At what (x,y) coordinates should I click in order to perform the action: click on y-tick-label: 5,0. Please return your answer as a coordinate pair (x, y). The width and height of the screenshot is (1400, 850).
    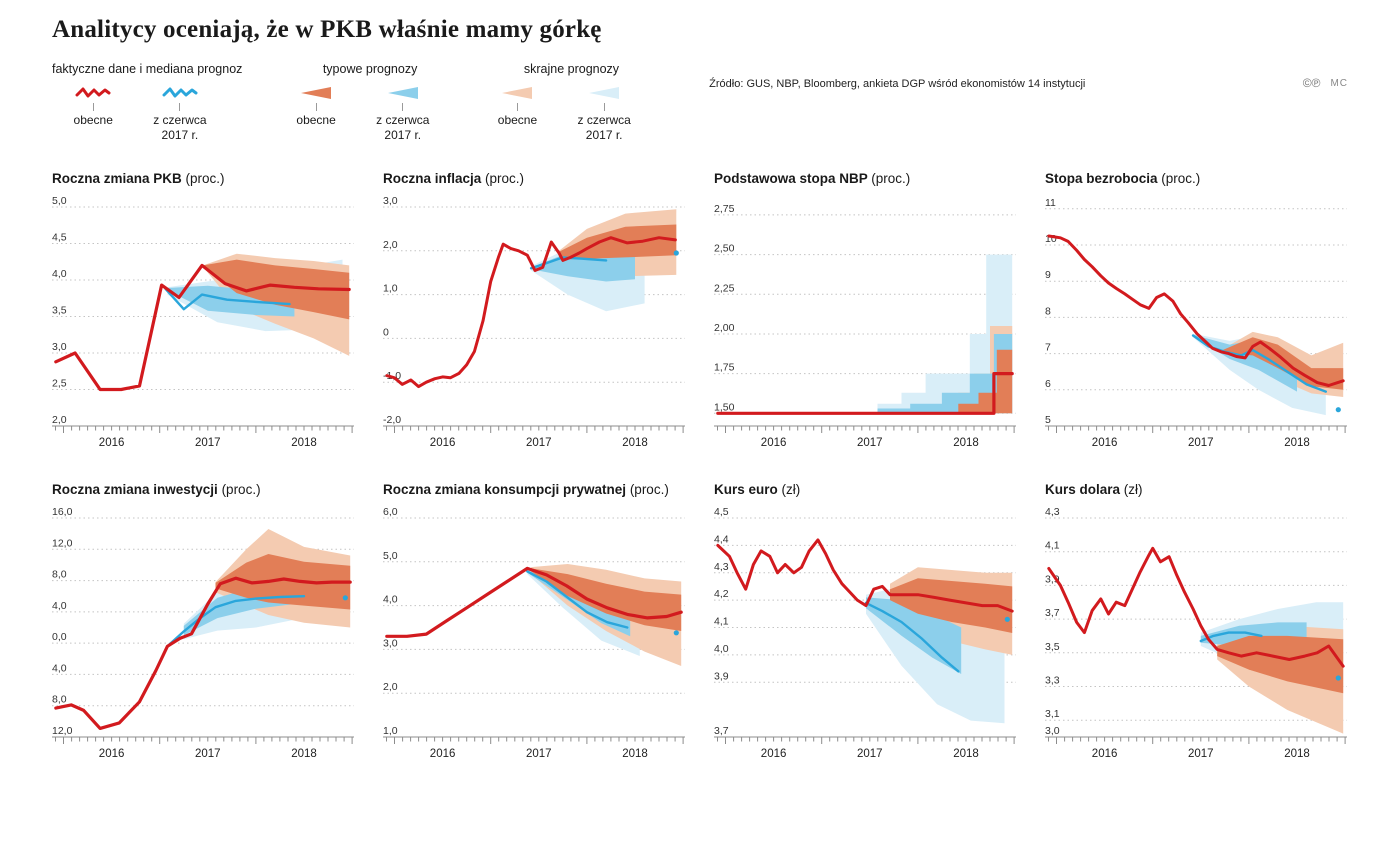
    Looking at the image, I should click on (390, 556).